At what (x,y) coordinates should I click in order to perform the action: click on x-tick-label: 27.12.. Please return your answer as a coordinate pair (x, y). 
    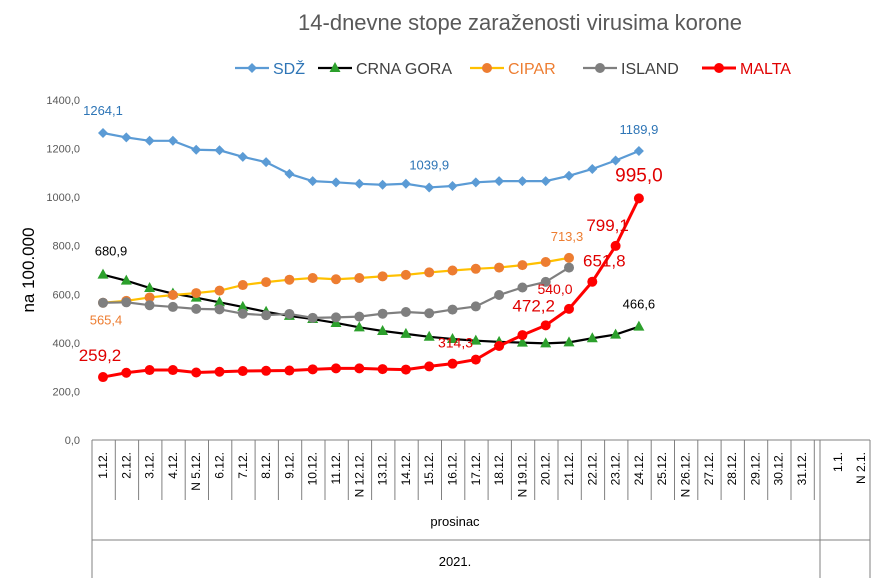
    Looking at the image, I should click on (709, 468).